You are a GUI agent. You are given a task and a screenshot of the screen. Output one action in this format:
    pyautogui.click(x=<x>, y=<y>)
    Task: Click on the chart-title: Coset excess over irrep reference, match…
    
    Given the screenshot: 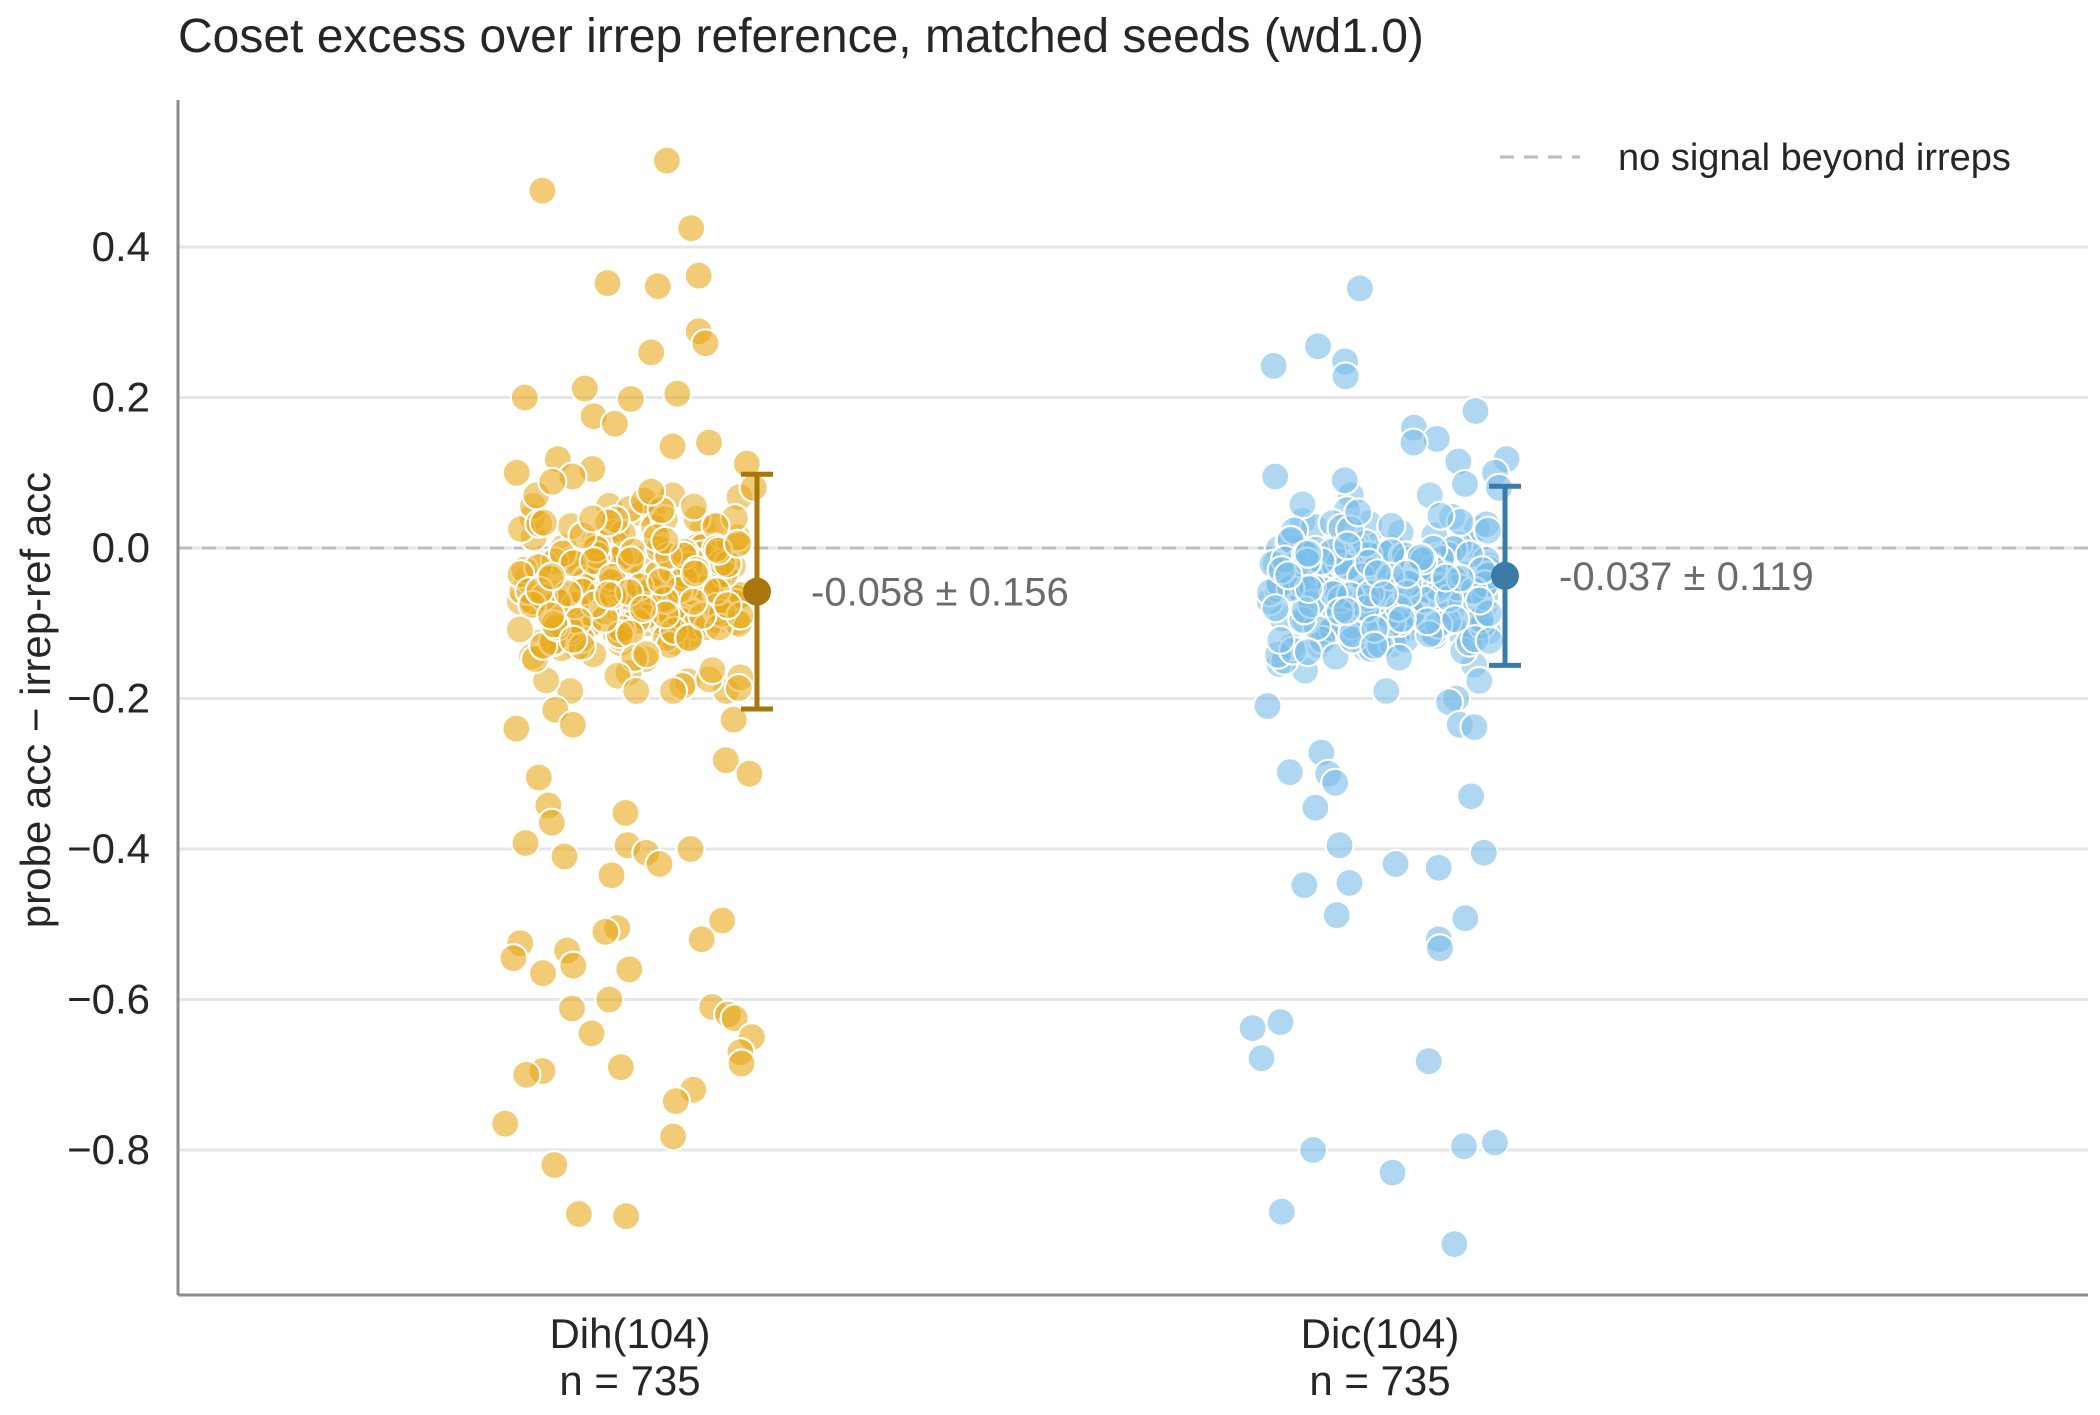 What is the action you would take?
    pyautogui.click(x=801, y=36)
    